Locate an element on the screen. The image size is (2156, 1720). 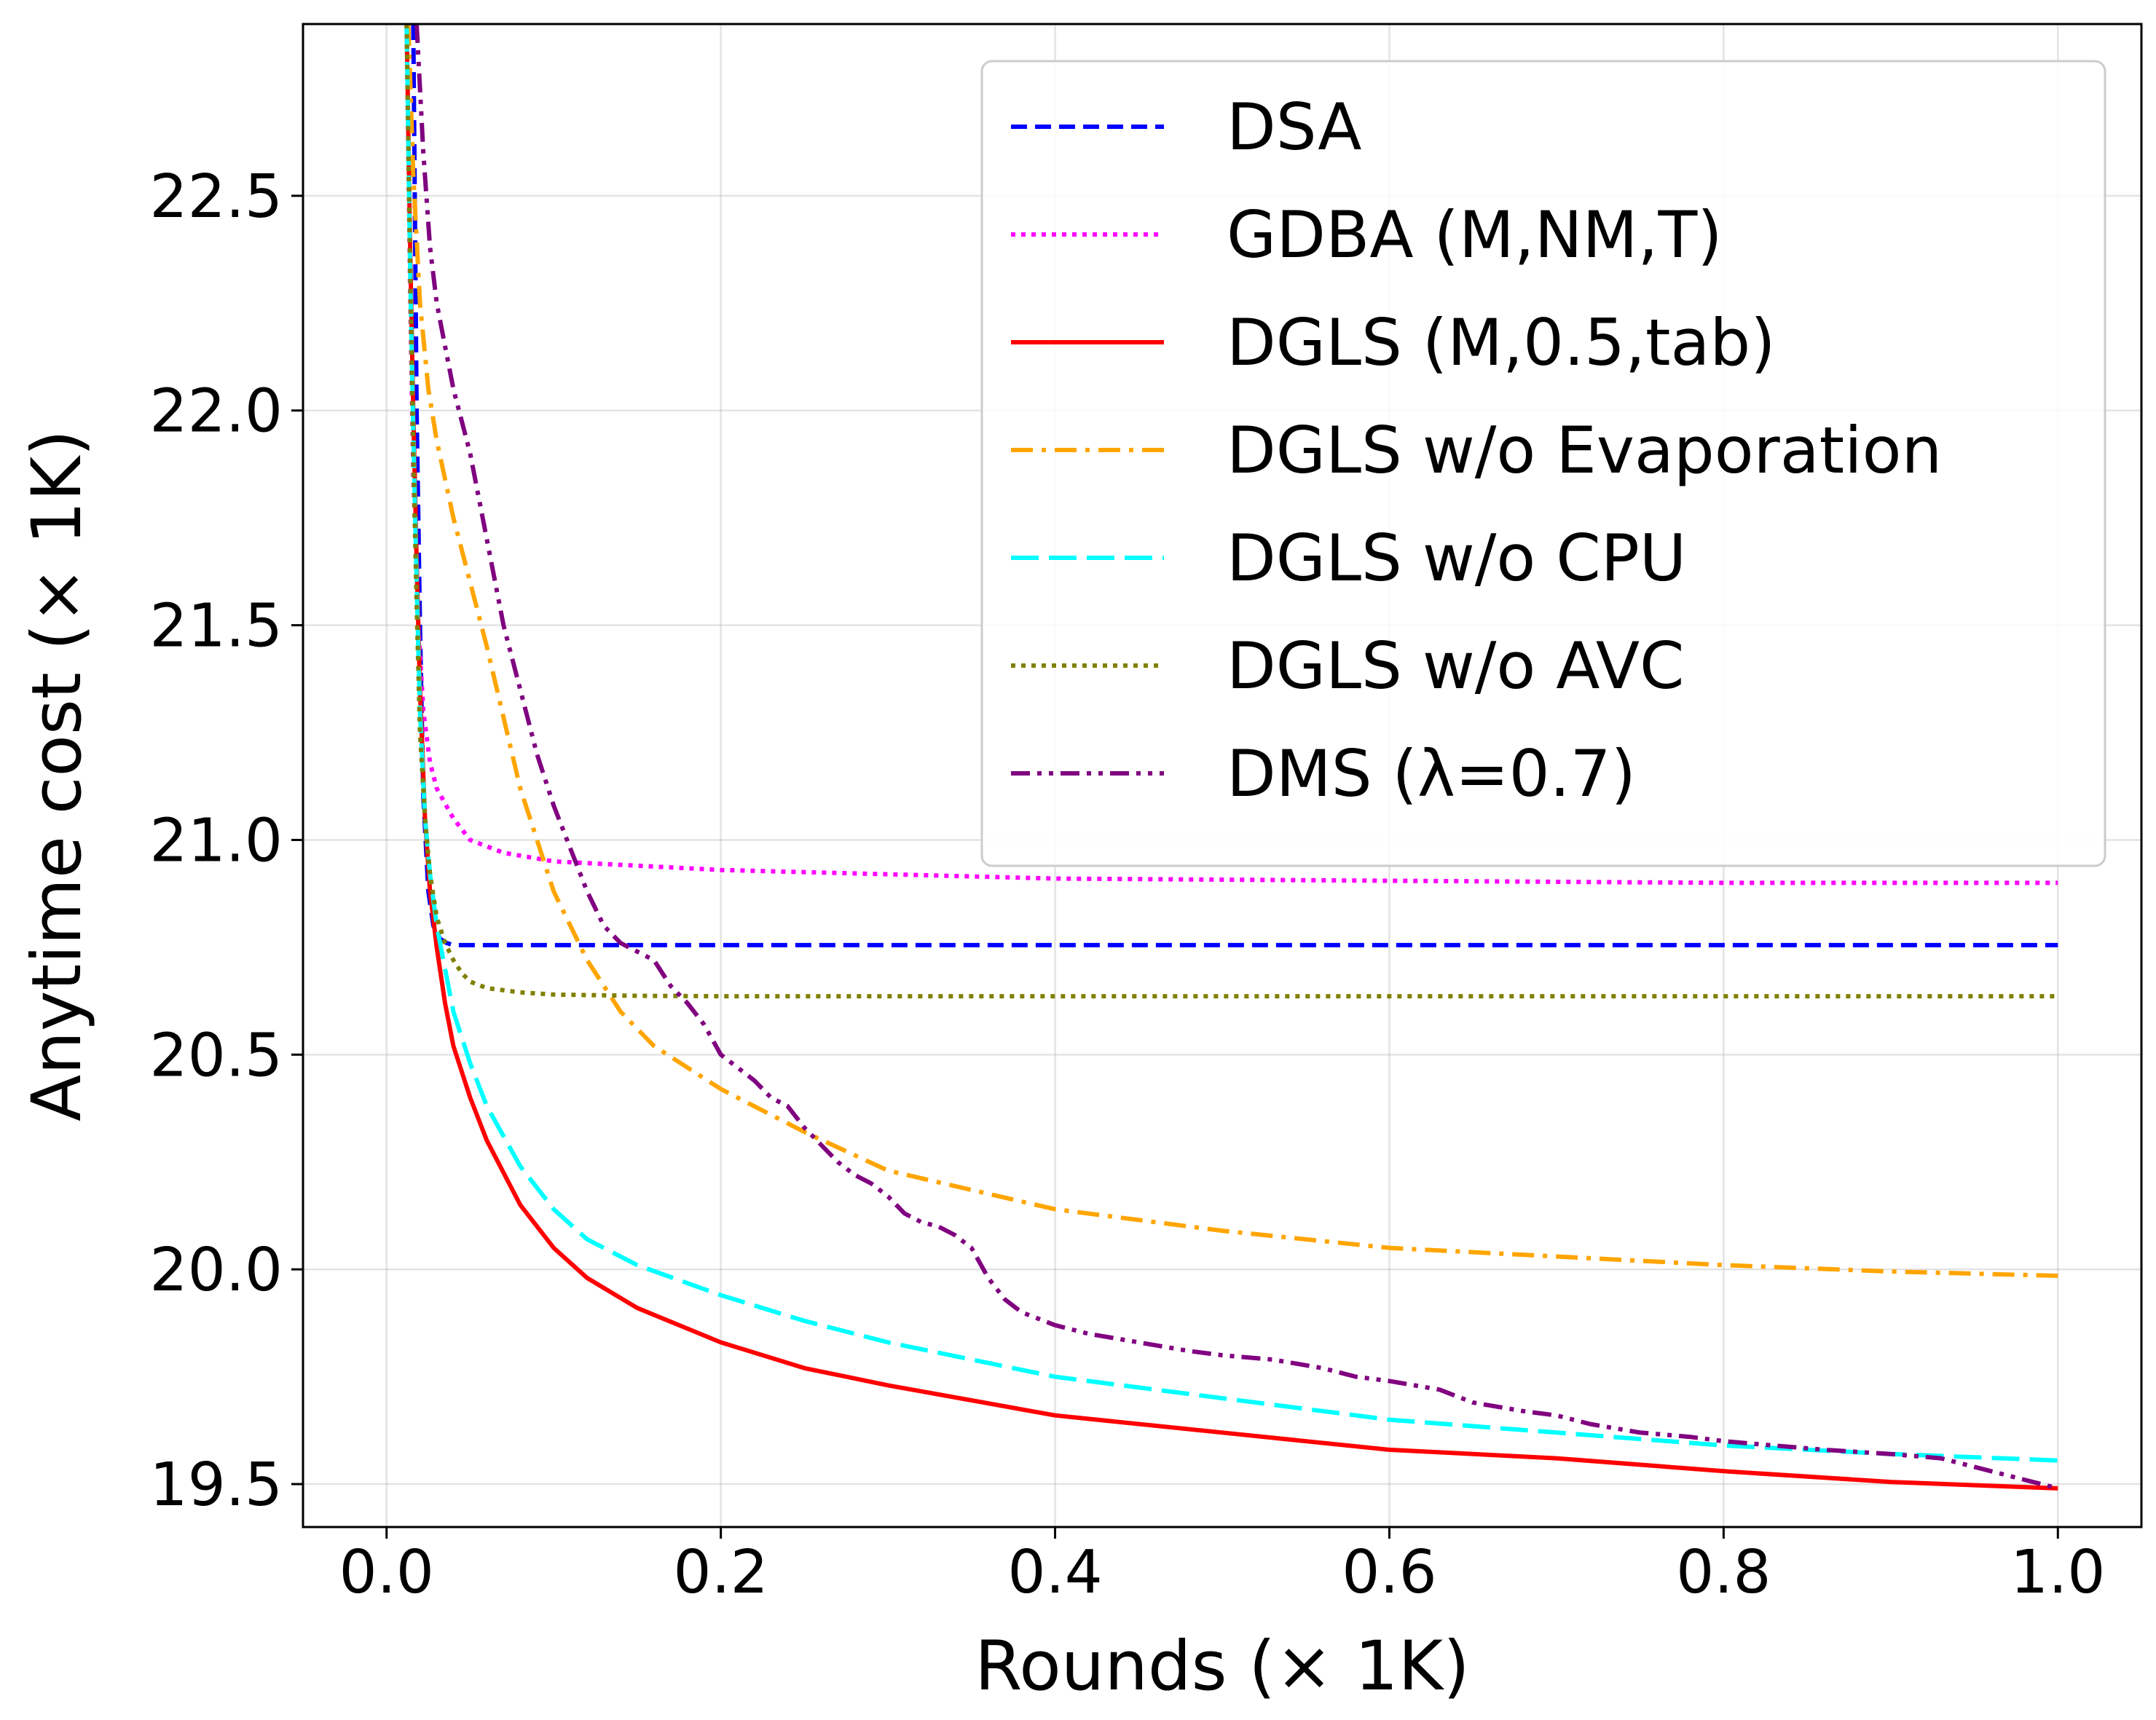
x-tick-label: 0.4 is located at coordinates (1054, 1572).